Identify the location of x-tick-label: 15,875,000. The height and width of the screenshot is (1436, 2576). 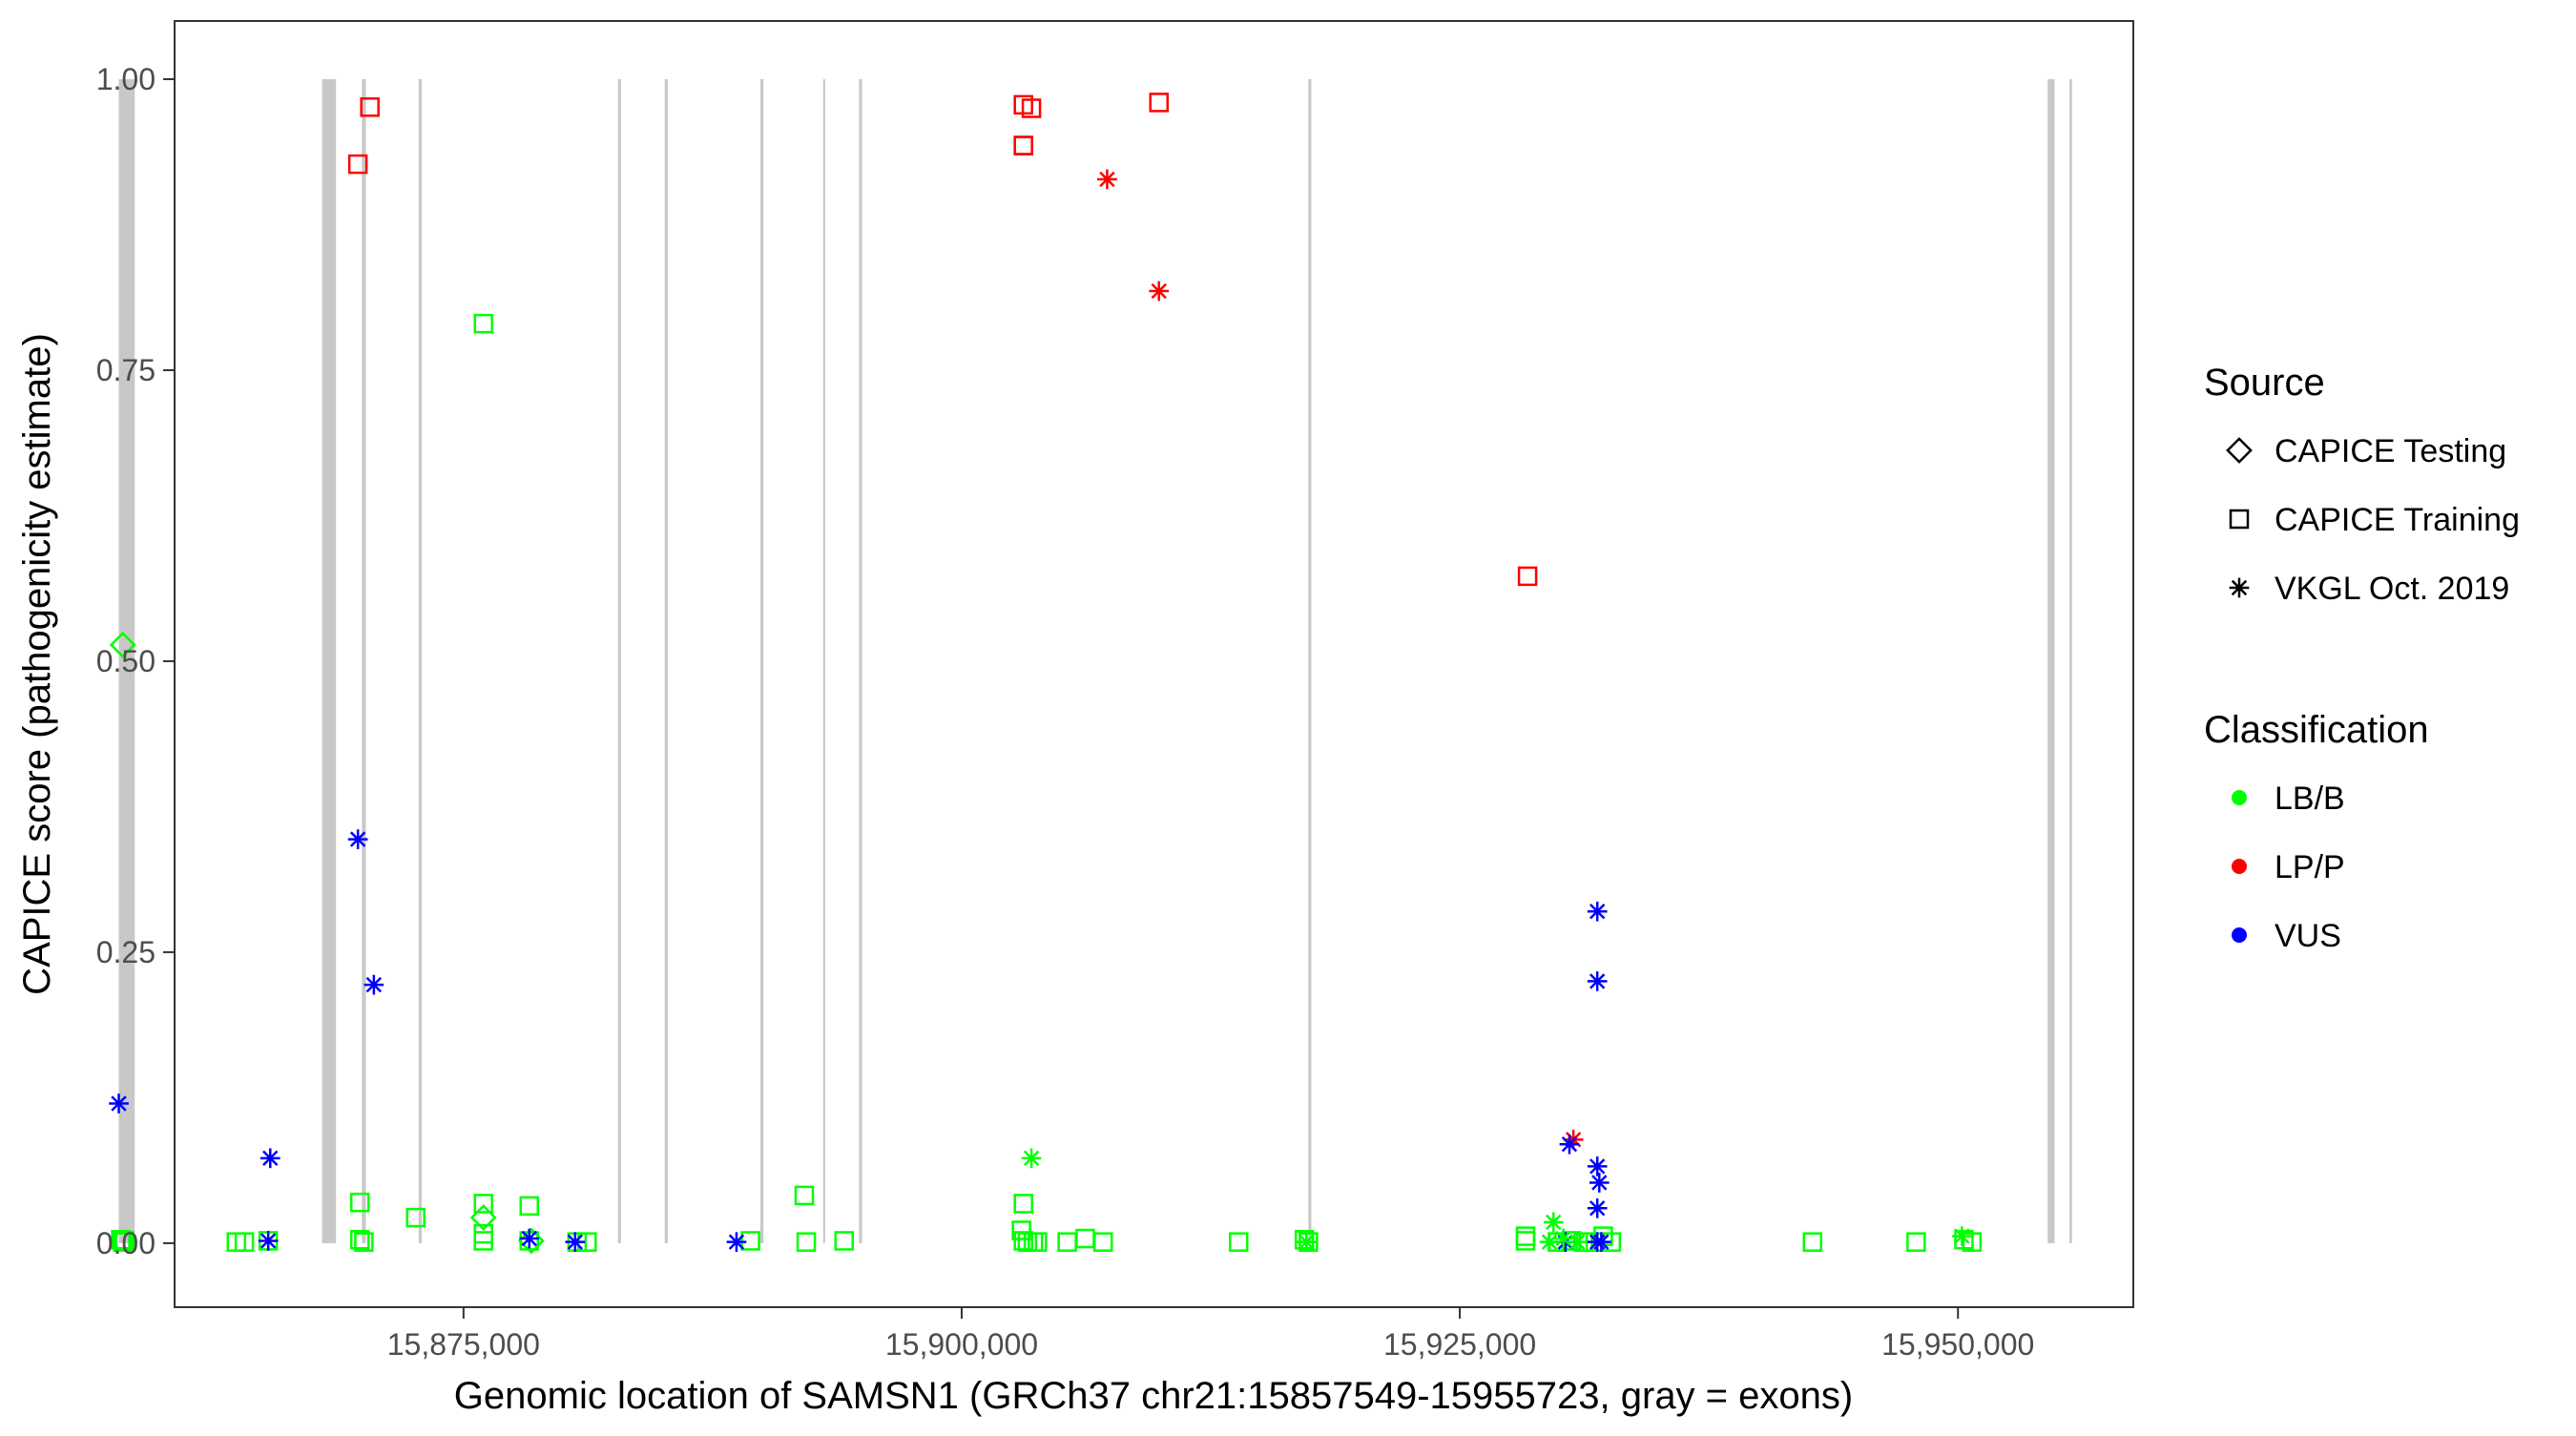
(463, 1344).